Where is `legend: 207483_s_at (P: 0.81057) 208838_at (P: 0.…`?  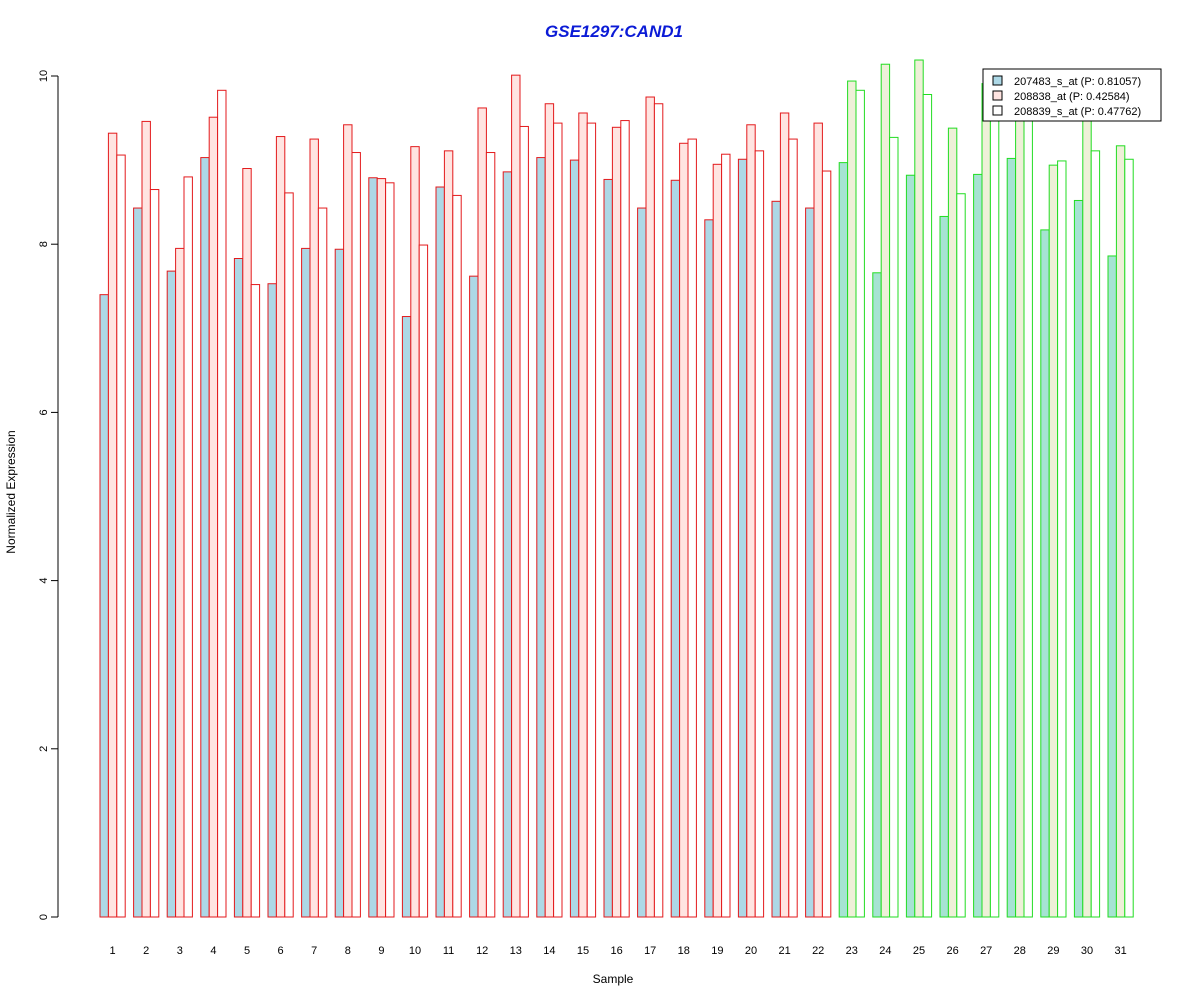 legend: 207483_s_at (P: 0.81057) 208838_at (P: 0.… is located at coordinates (1072, 95).